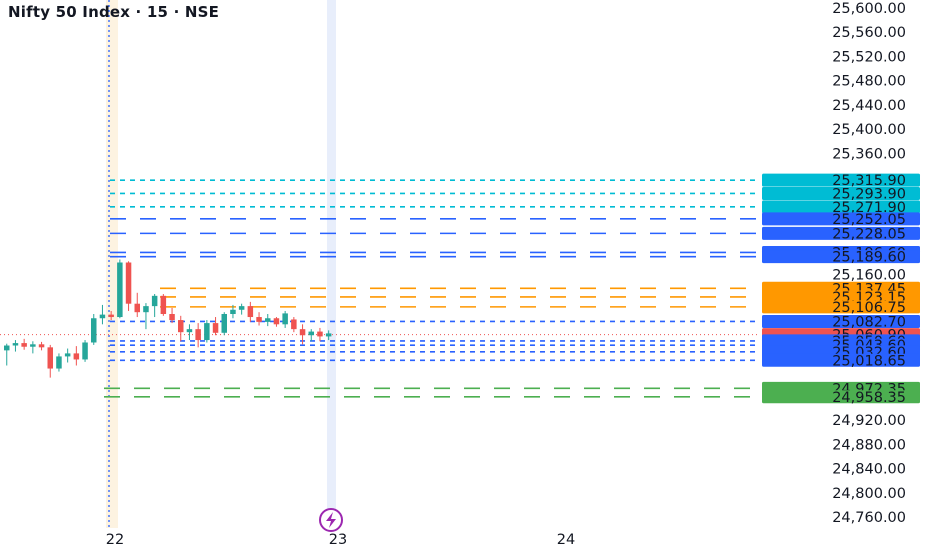 The image size is (932, 555). I want to click on price-tick-label: 25,440.00, so click(869, 106).